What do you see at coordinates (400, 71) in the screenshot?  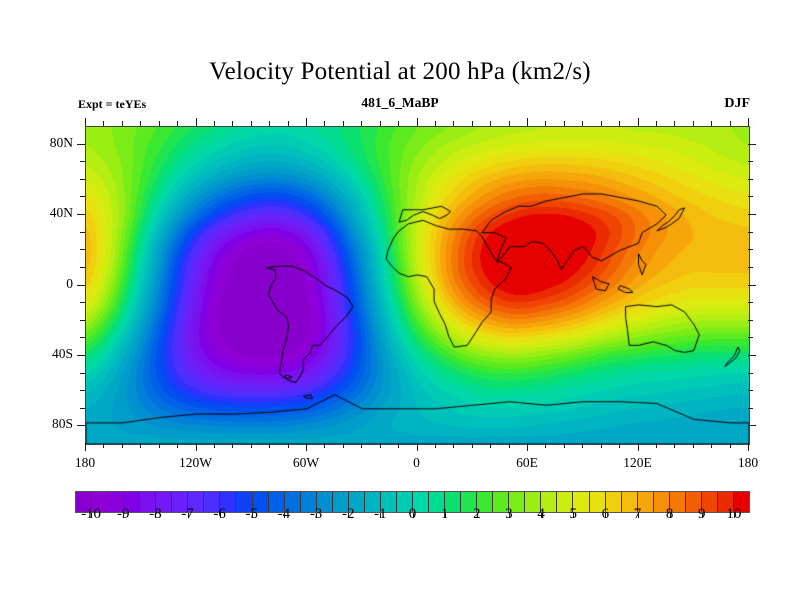 I see `page-title: Velocity Potential at 200 hPa (km2/s)` at bounding box center [400, 71].